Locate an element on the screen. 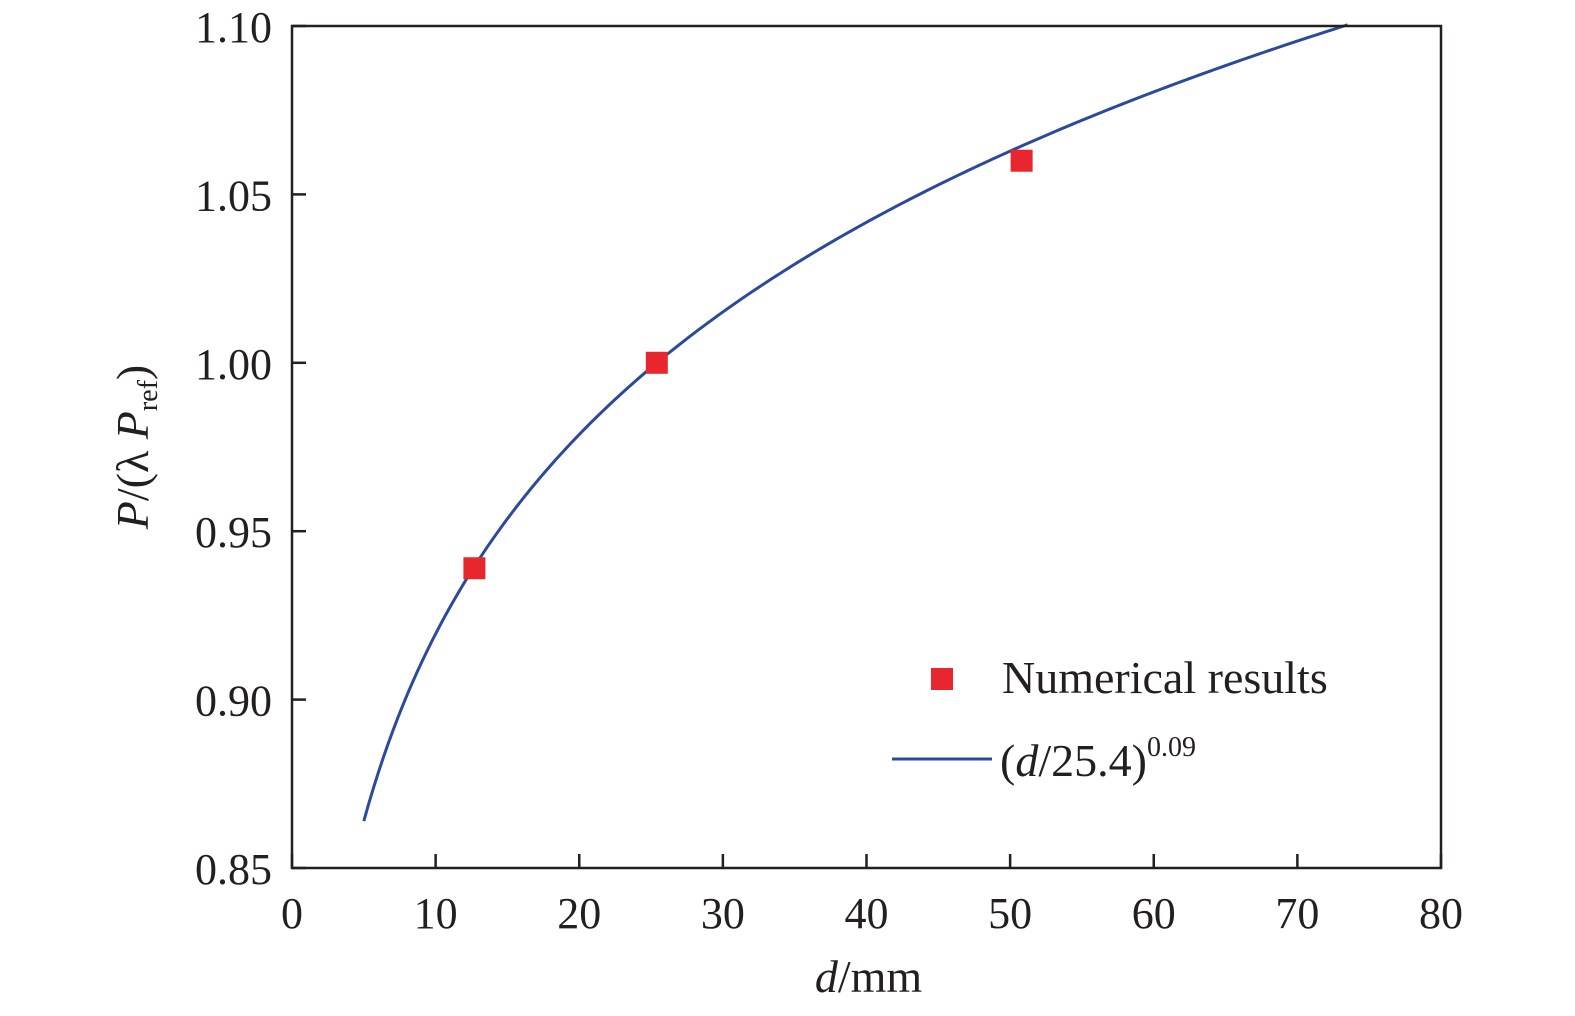  x-tick-label: 60 is located at coordinates (1154, 913).